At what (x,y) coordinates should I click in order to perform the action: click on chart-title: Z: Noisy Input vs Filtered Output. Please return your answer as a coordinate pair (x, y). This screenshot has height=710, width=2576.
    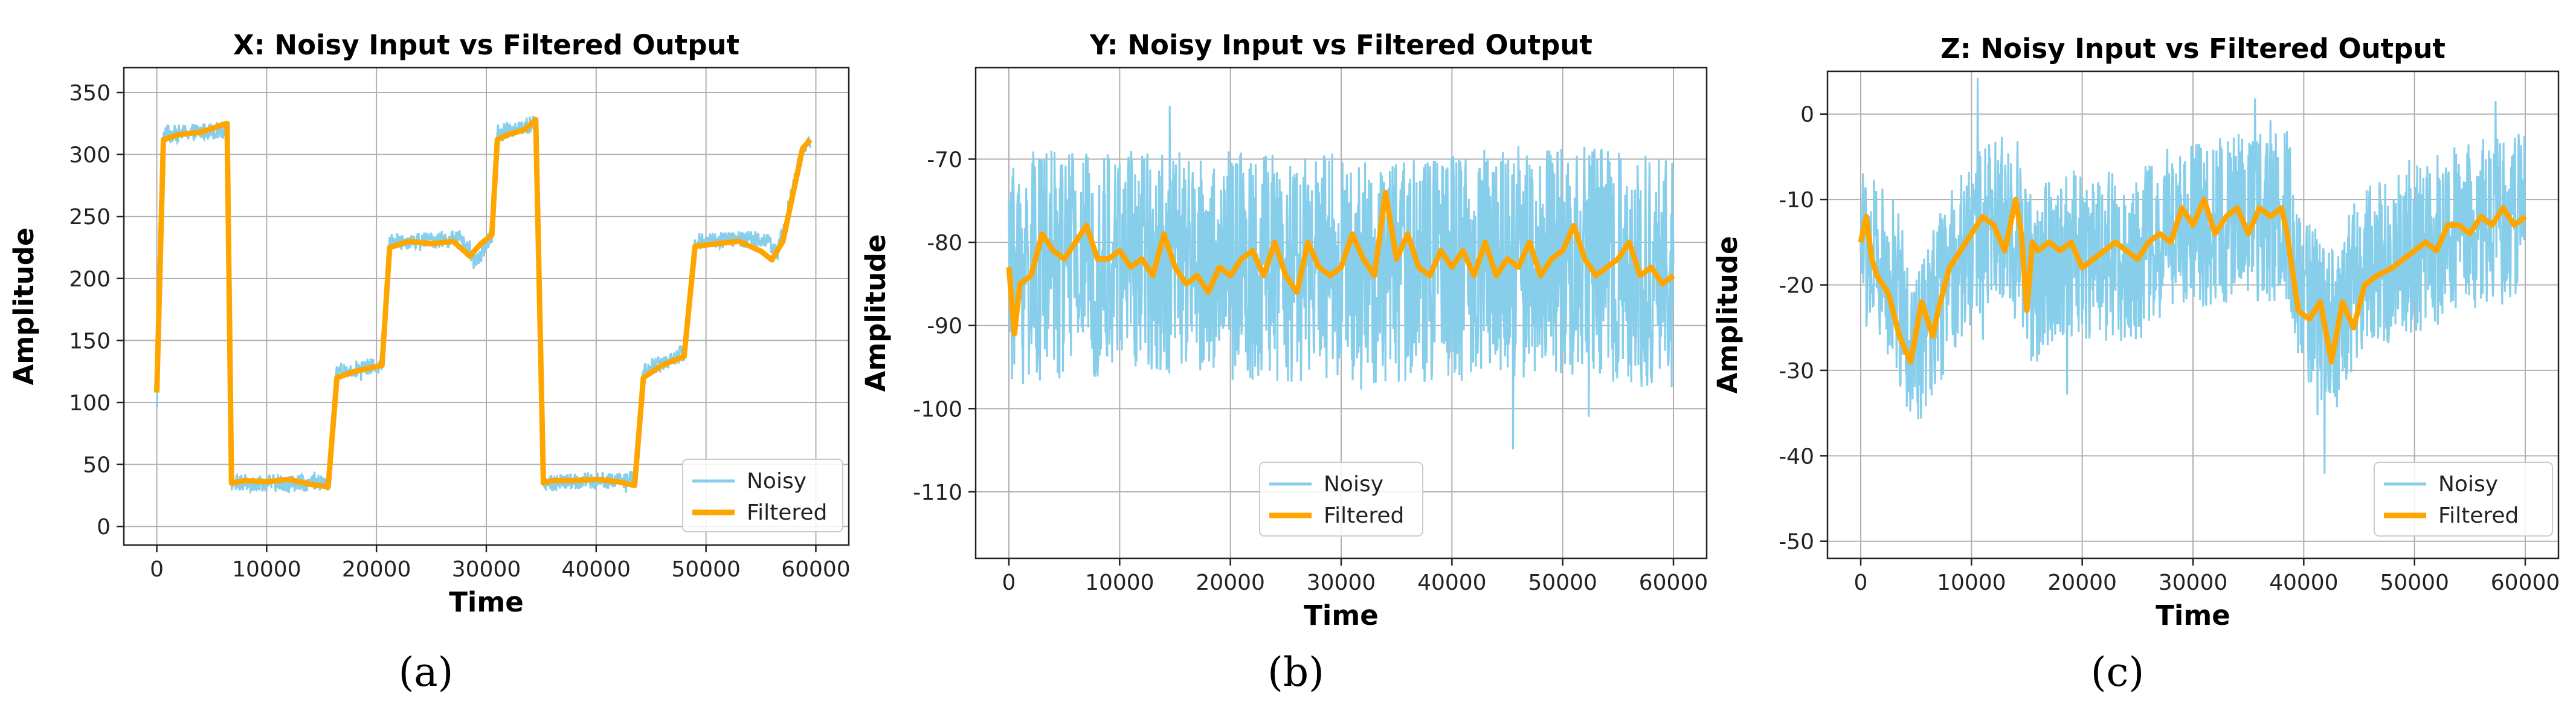
    Looking at the image, I should click on (2193, 49).